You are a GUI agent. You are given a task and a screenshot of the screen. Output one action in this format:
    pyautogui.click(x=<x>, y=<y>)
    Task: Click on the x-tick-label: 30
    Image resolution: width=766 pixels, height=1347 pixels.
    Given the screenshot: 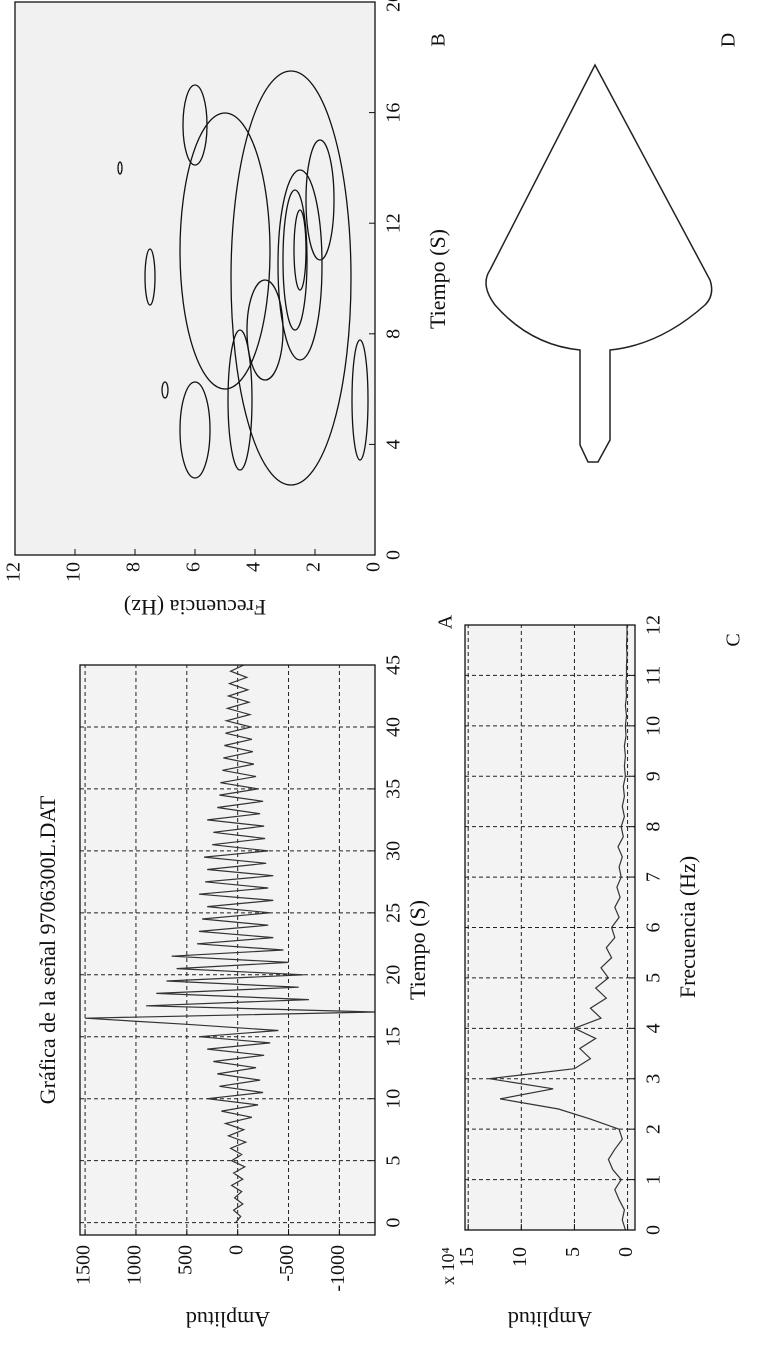 What is the action you would take?
    pyautogui.click(x=394, y=851)
    